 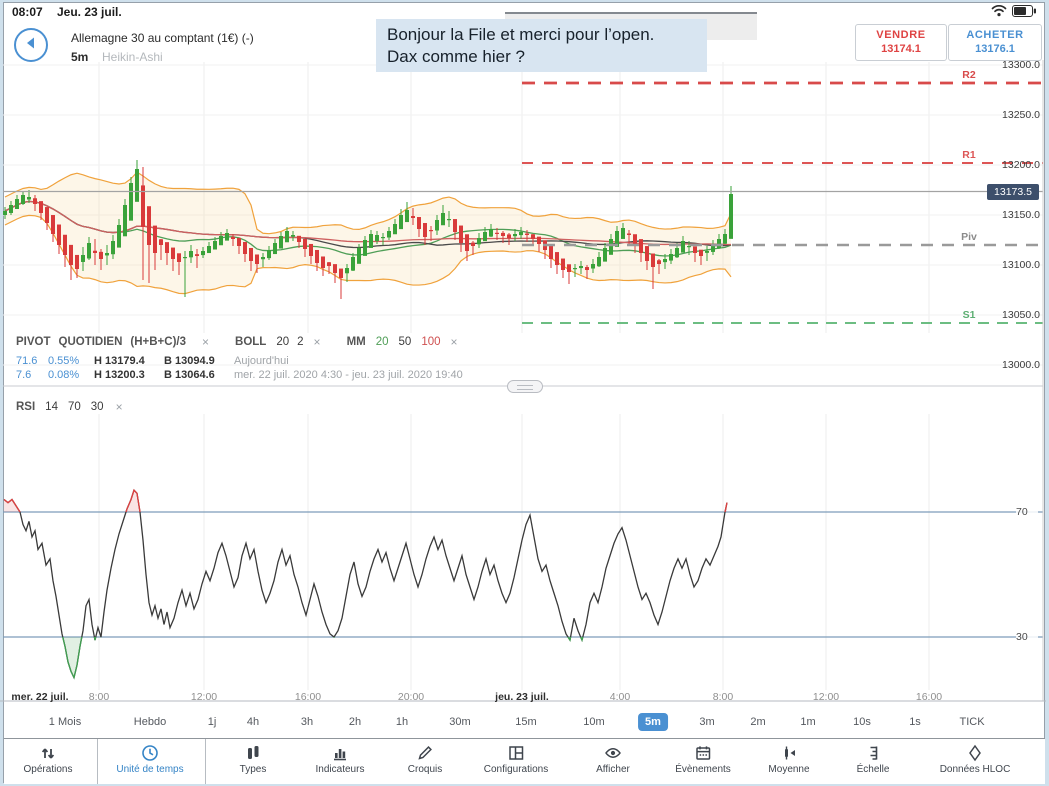 I want to click on timeframe-2m: 2m, so click(x=758, y=722).